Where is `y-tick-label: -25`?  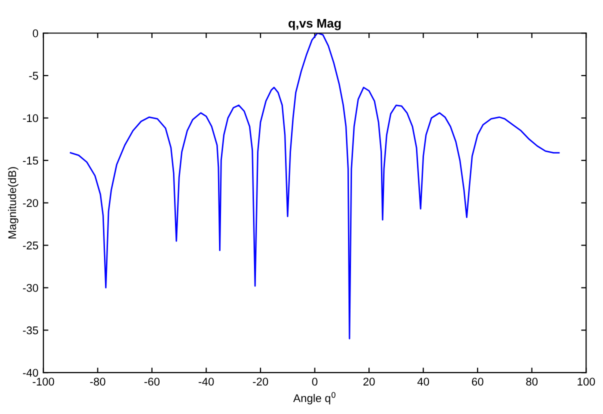 y-tick-label: -25 is located at coordinates (30, 246).